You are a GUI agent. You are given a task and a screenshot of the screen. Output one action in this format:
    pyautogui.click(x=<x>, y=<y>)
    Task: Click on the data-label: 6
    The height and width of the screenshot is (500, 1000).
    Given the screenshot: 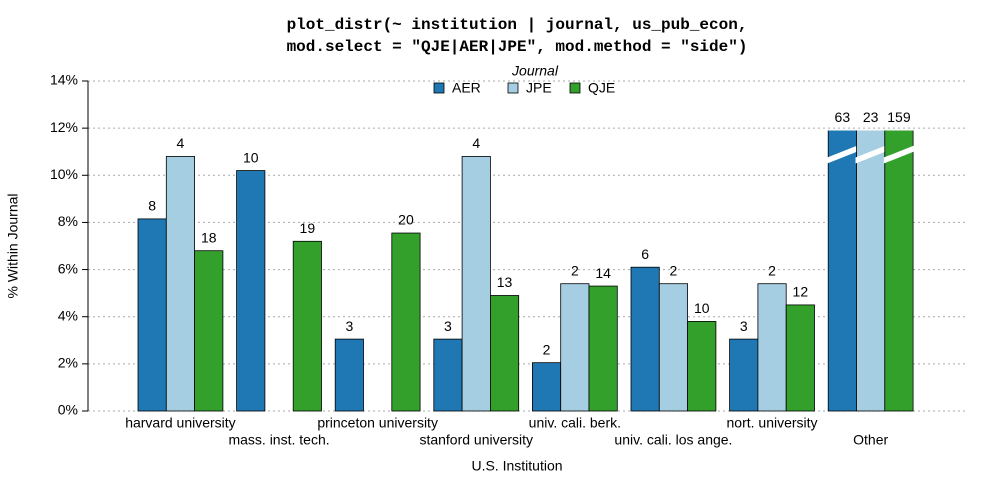 What is the action you would take?
    pyautogui.click(x=645, y=254)
    